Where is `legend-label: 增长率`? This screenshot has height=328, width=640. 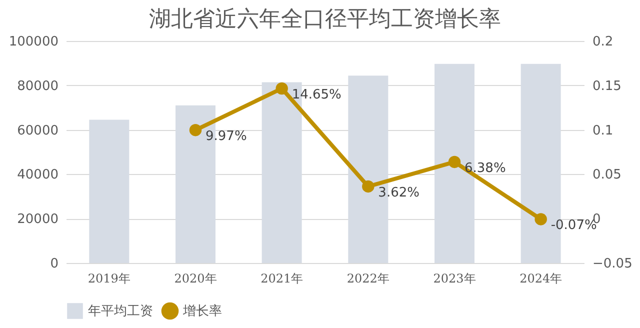 legend-label: 增长率 is located at coordinates (202, 311).